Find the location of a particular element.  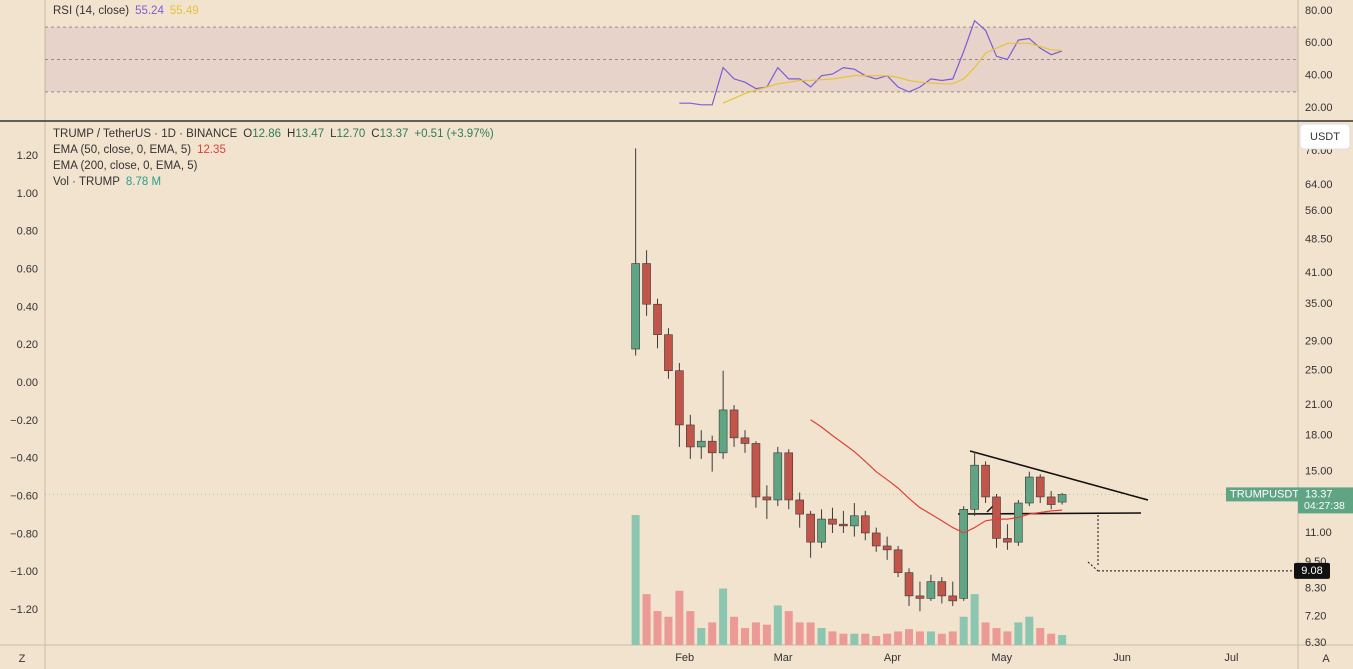

rsi-line is located at coordinates (871, 62).